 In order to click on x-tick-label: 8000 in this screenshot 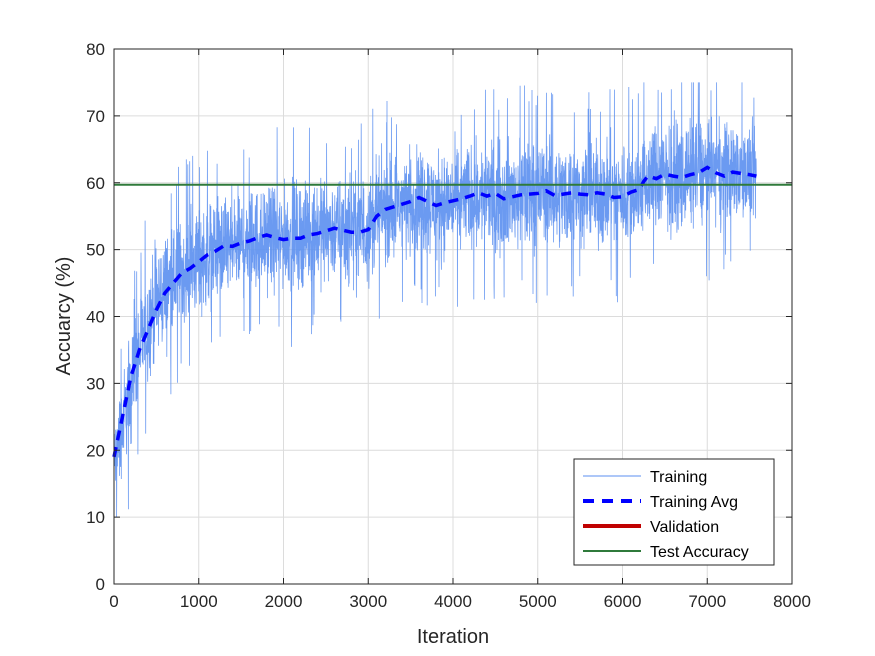, I will do `click(792, 601)`.